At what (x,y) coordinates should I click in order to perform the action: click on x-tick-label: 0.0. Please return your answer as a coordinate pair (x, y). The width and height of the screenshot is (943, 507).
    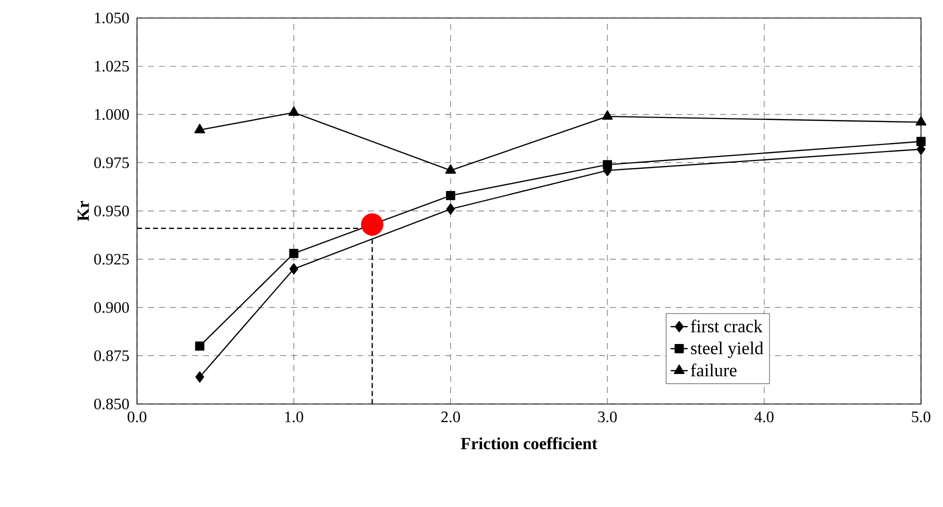
    Looking at the image, I should click on (137, 417).